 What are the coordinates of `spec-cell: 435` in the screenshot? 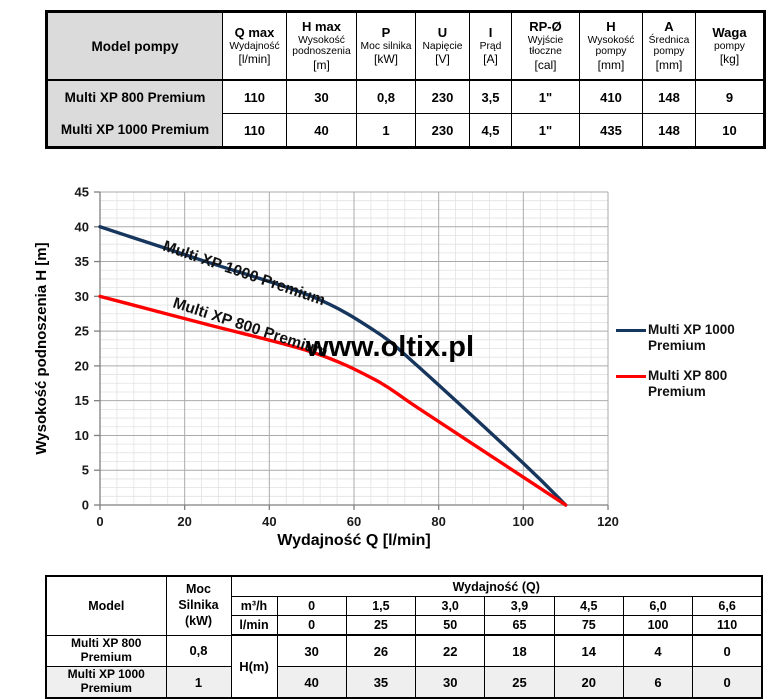 It's located at (611, 130).